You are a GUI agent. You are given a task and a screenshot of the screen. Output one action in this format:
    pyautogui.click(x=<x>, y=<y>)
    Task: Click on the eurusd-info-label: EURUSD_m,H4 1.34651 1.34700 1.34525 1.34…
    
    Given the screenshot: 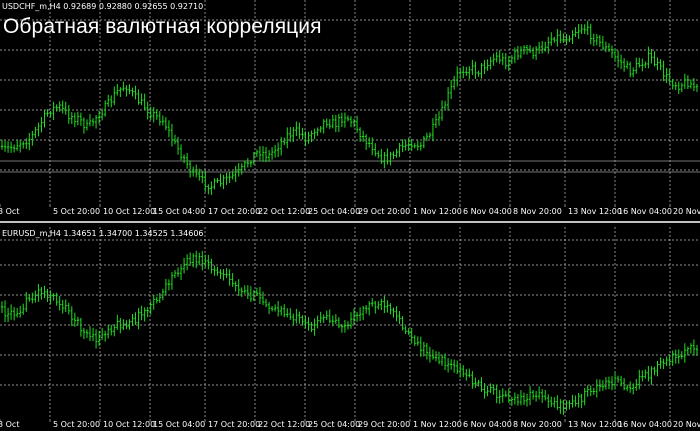 What is the action you would take?
    pyautogui.click(x=103, y=233)
    